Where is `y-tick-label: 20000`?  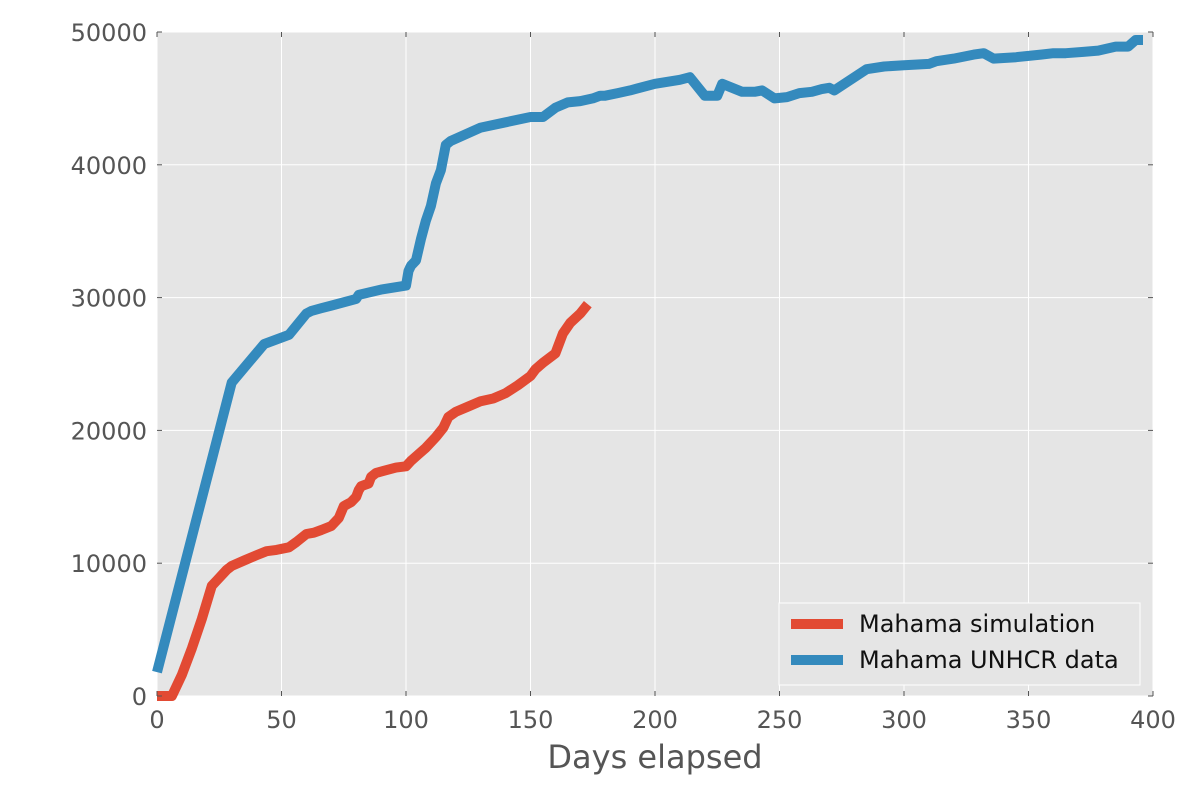 y-tick-label: 20000 is located at coordinates (109, 431).